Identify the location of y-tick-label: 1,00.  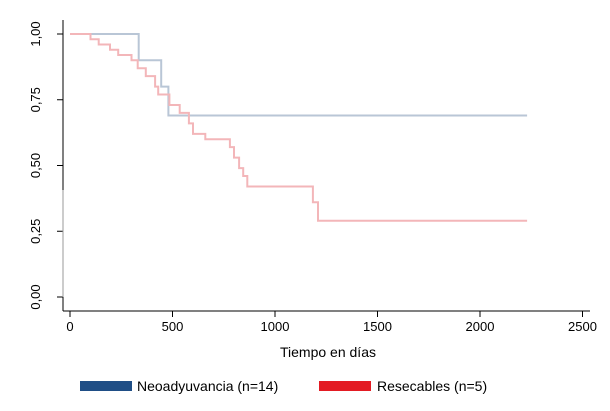
(35, 33).